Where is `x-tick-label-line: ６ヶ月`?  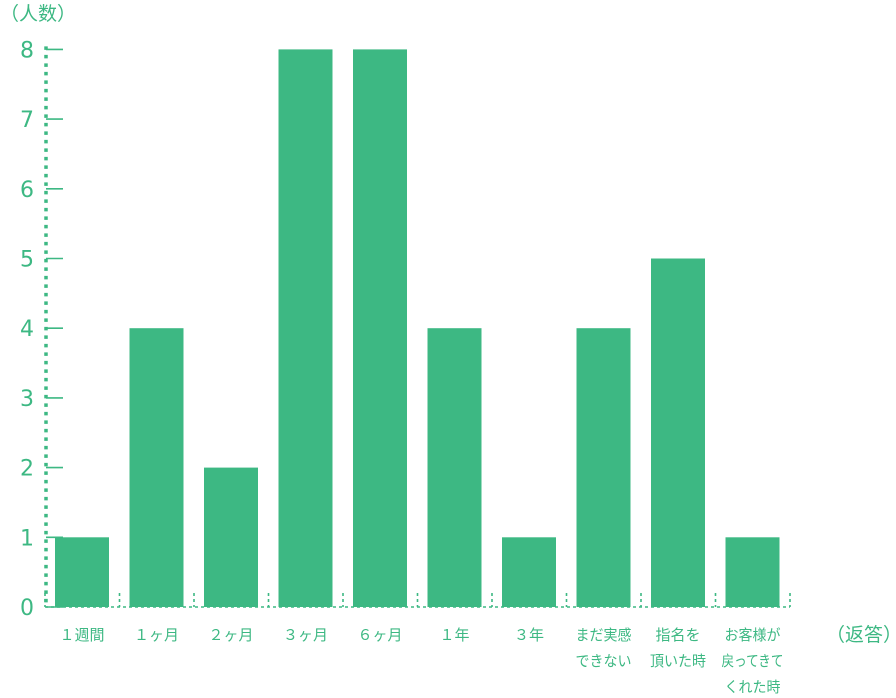 x-tick-label-line: ６ヶ月 is located at coordinates (379, 635).